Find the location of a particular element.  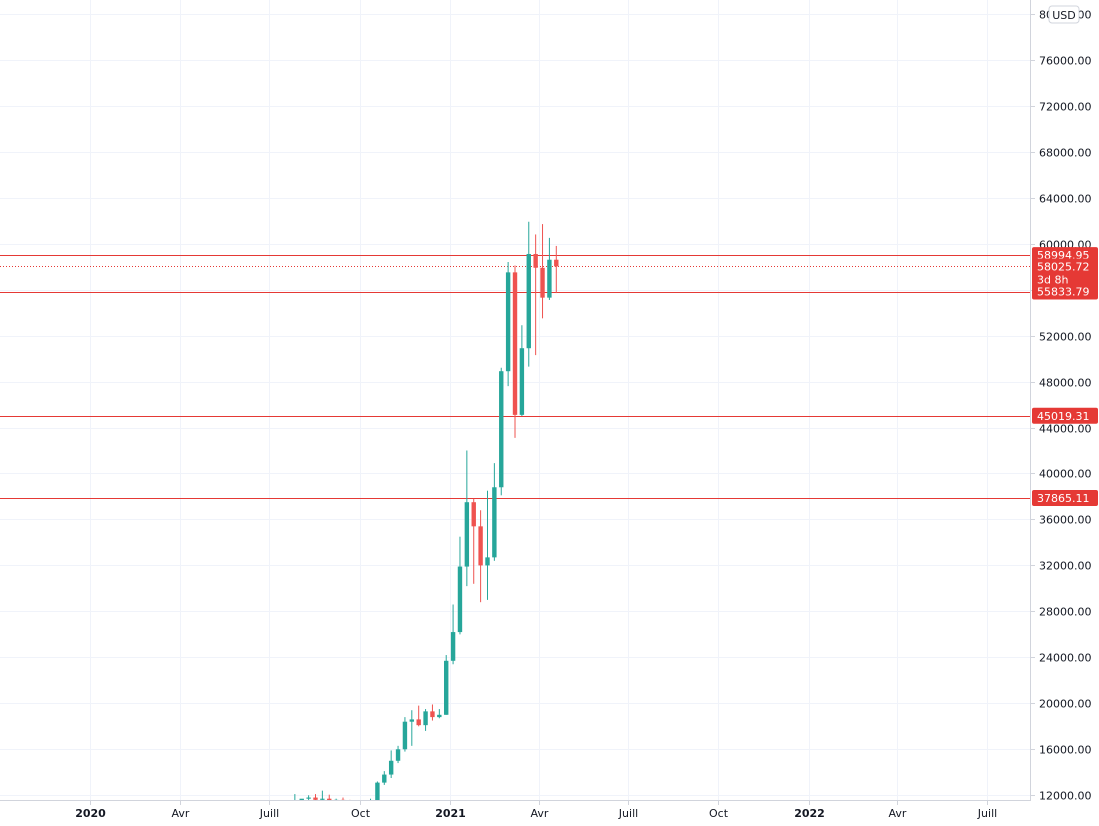

currency-badge: USD is located at coordinates (1064, 14).